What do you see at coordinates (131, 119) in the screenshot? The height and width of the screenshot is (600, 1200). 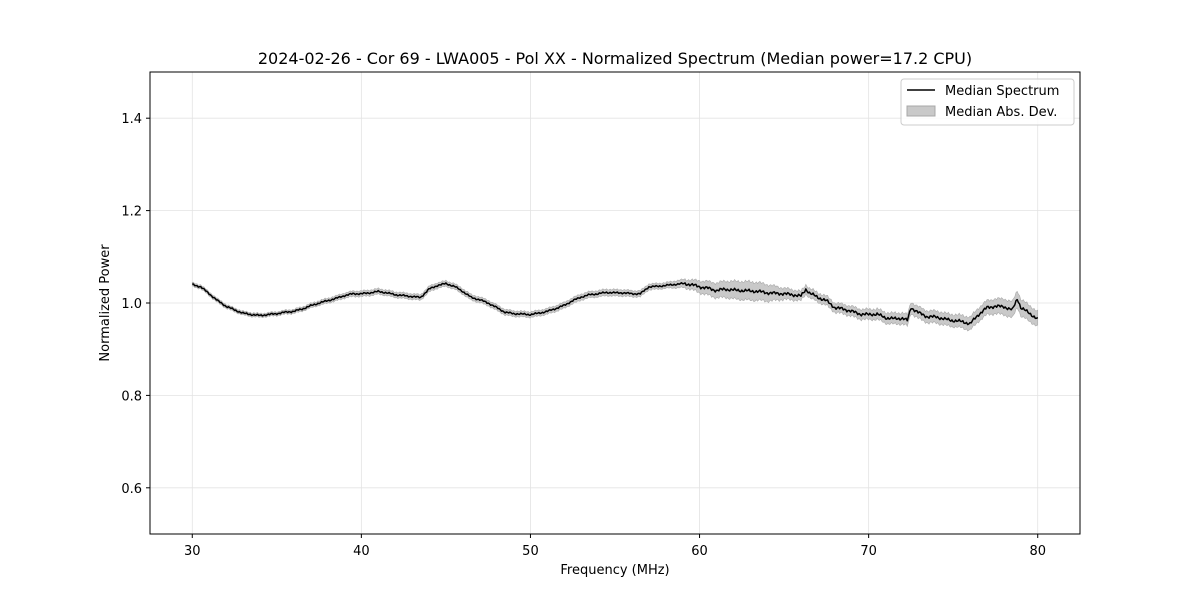 I see `y-tick-label: 1.4` at bounding box center [131, 119].